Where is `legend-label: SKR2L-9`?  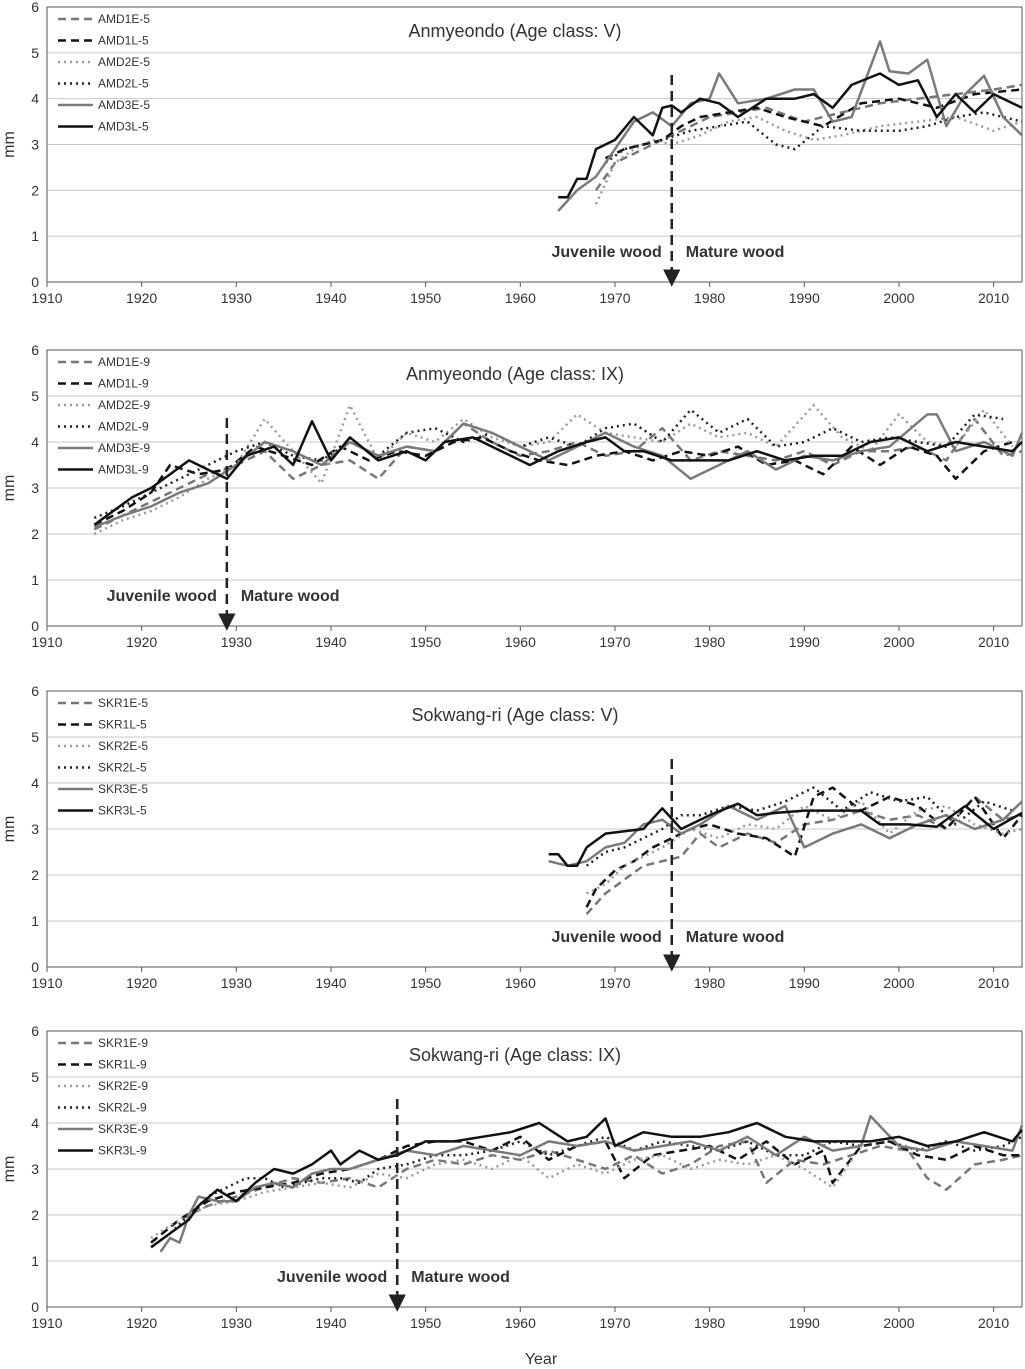 legend-label: SKR2L-9 is located at coordinates (122, 1108).